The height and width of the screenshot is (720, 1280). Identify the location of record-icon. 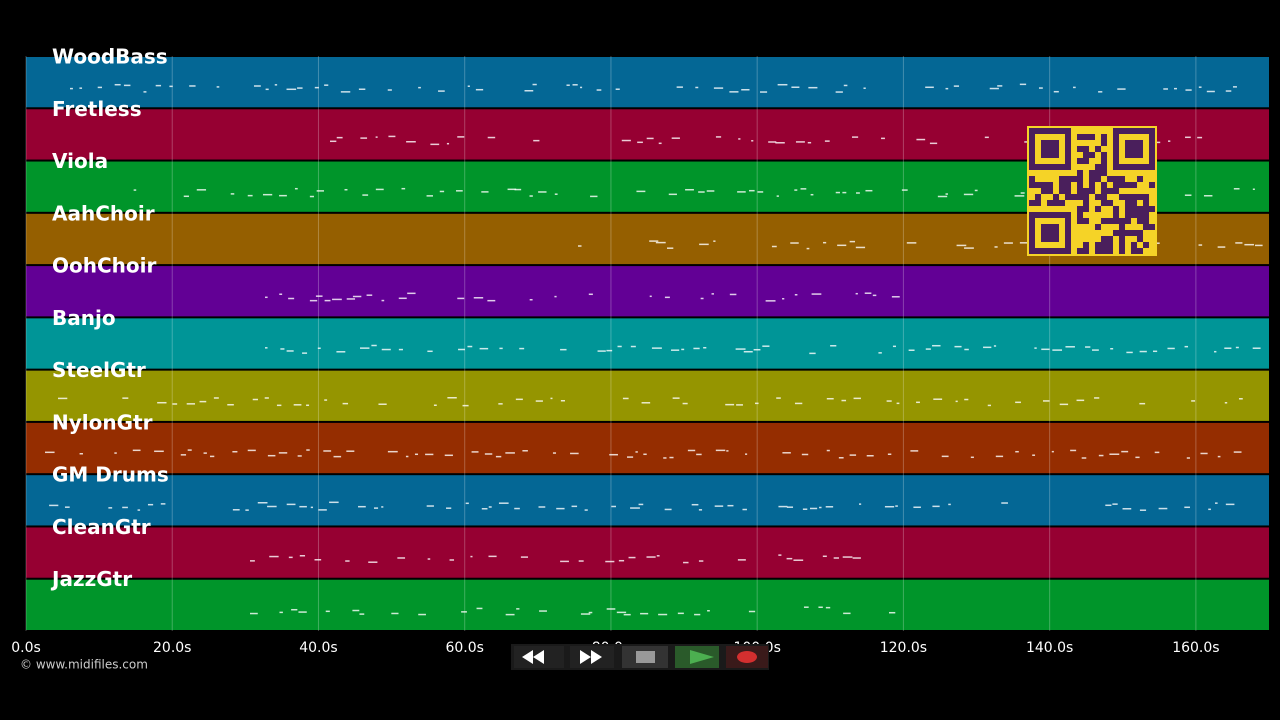
(747, 657).